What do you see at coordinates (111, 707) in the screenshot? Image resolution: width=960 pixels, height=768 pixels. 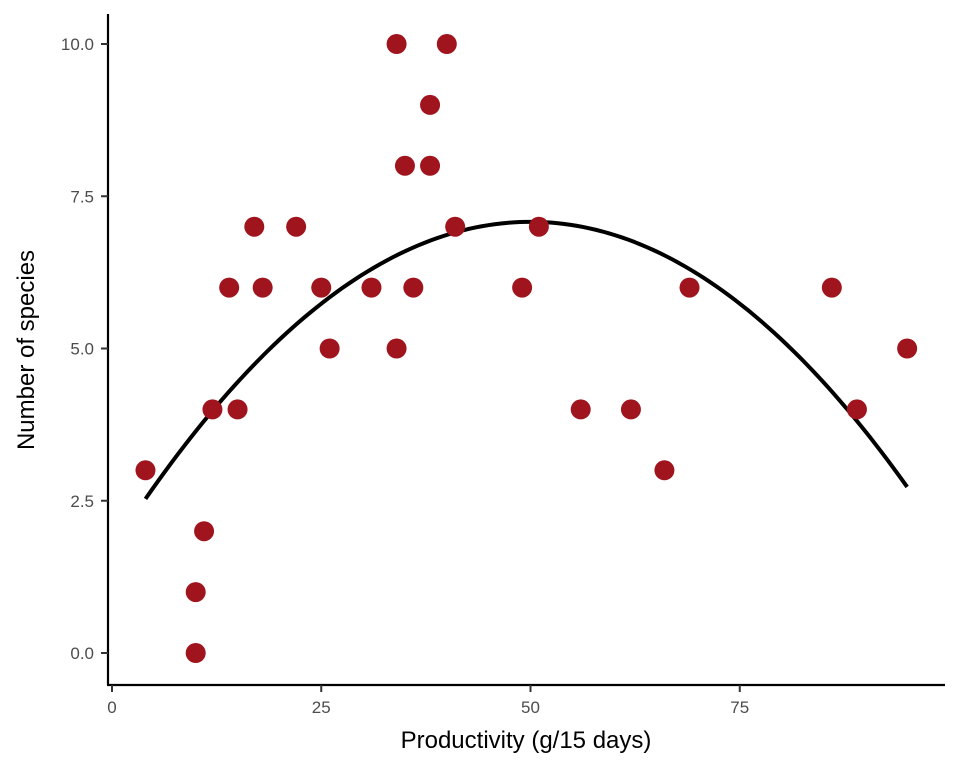 I see `x-tick-label: 0` at bounding box center [111, 707].